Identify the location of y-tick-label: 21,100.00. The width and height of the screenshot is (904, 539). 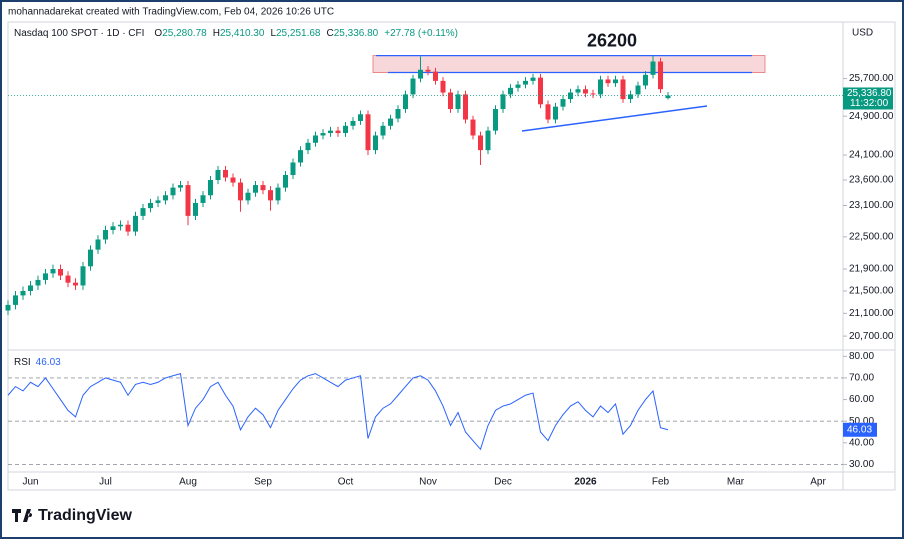
(871, 313).